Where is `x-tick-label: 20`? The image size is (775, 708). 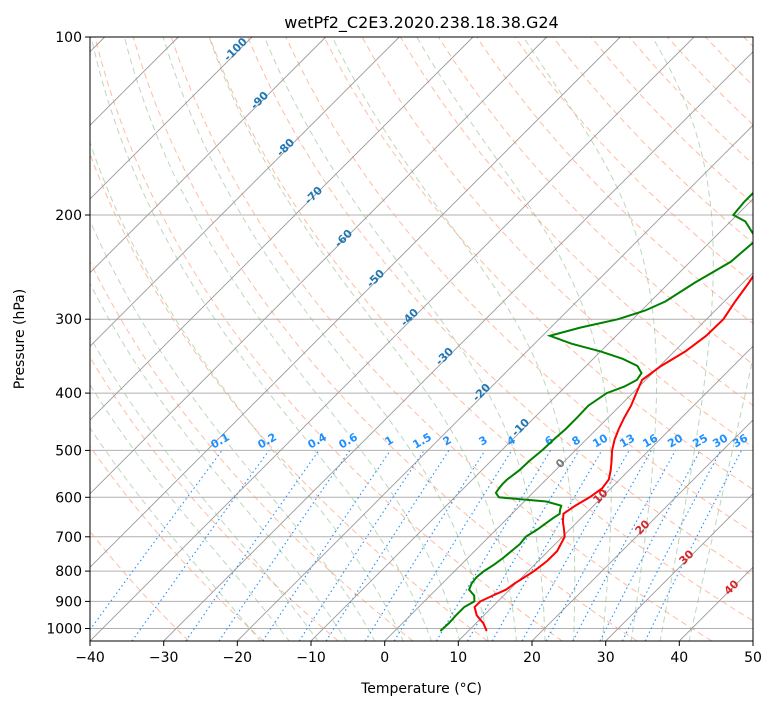
x-tick-label: 20 is located at coordinates (532, 658).